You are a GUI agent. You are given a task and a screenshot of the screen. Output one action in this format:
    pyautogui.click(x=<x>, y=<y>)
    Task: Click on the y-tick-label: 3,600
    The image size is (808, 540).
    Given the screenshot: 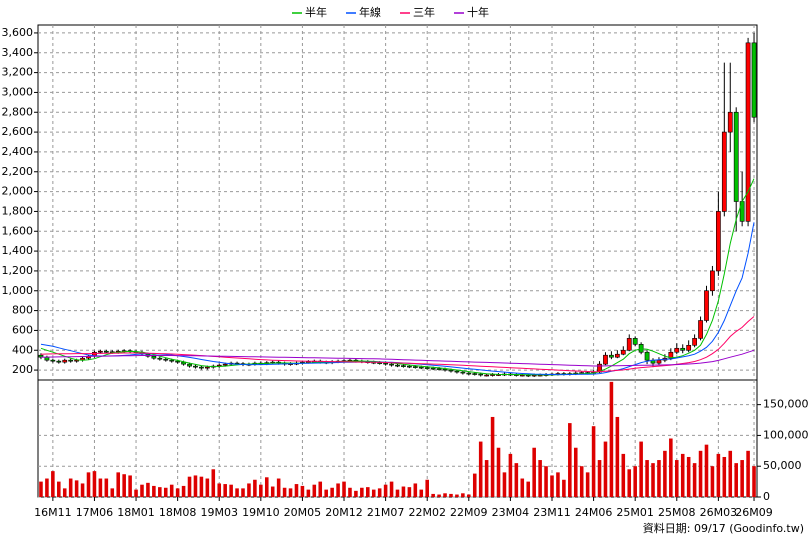 What is the action you would take?
    pyautogui.click(x=18, y=32)
    